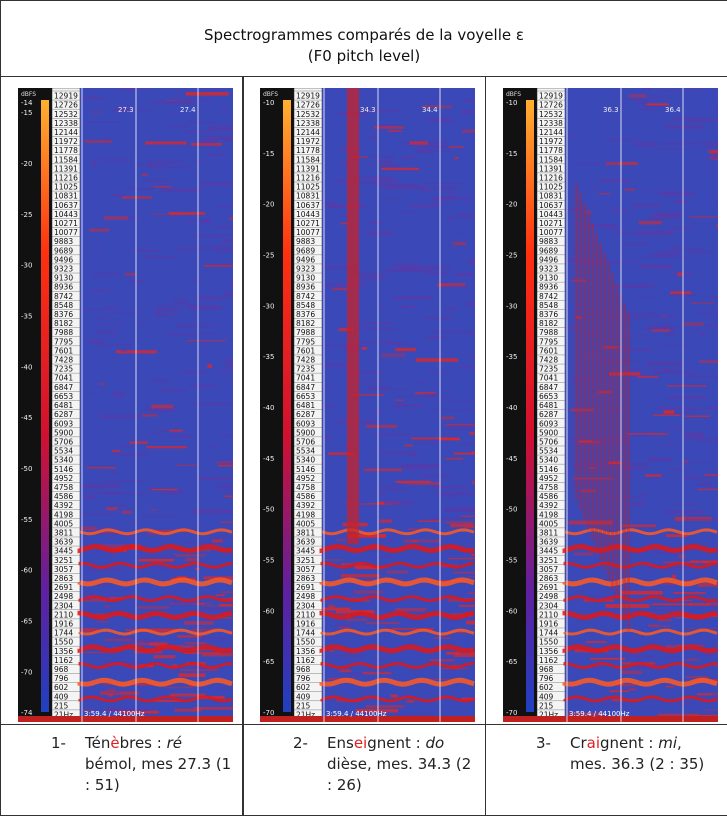 This screenshot has width=727, height=816. What do you see at coordinates (548, 314) in the screenshot?
I see `frequency-label: 8376` at bounding box center [548, 314].